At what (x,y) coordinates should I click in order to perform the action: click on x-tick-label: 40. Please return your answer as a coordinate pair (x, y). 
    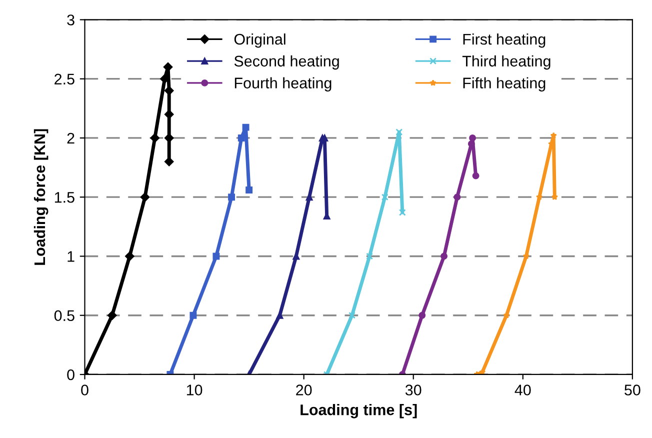
    Looking at the image, I should click on (522, 390).